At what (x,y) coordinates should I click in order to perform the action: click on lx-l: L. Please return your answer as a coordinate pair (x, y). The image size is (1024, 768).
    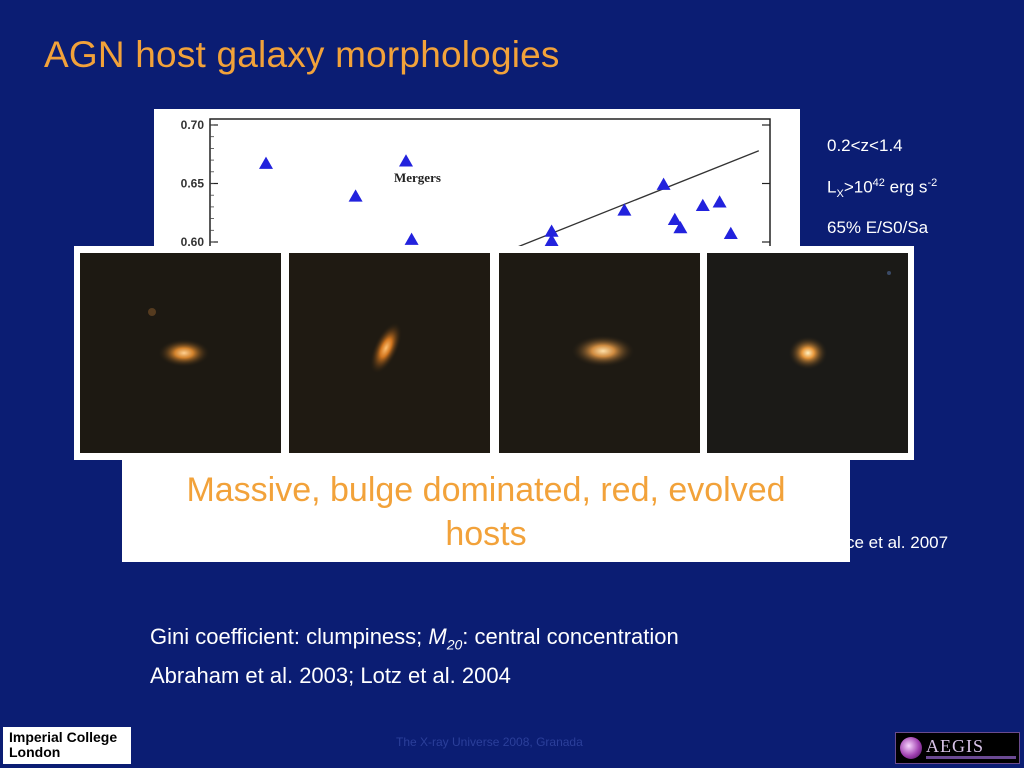
    Looking at the image, I should click on (832, 187).